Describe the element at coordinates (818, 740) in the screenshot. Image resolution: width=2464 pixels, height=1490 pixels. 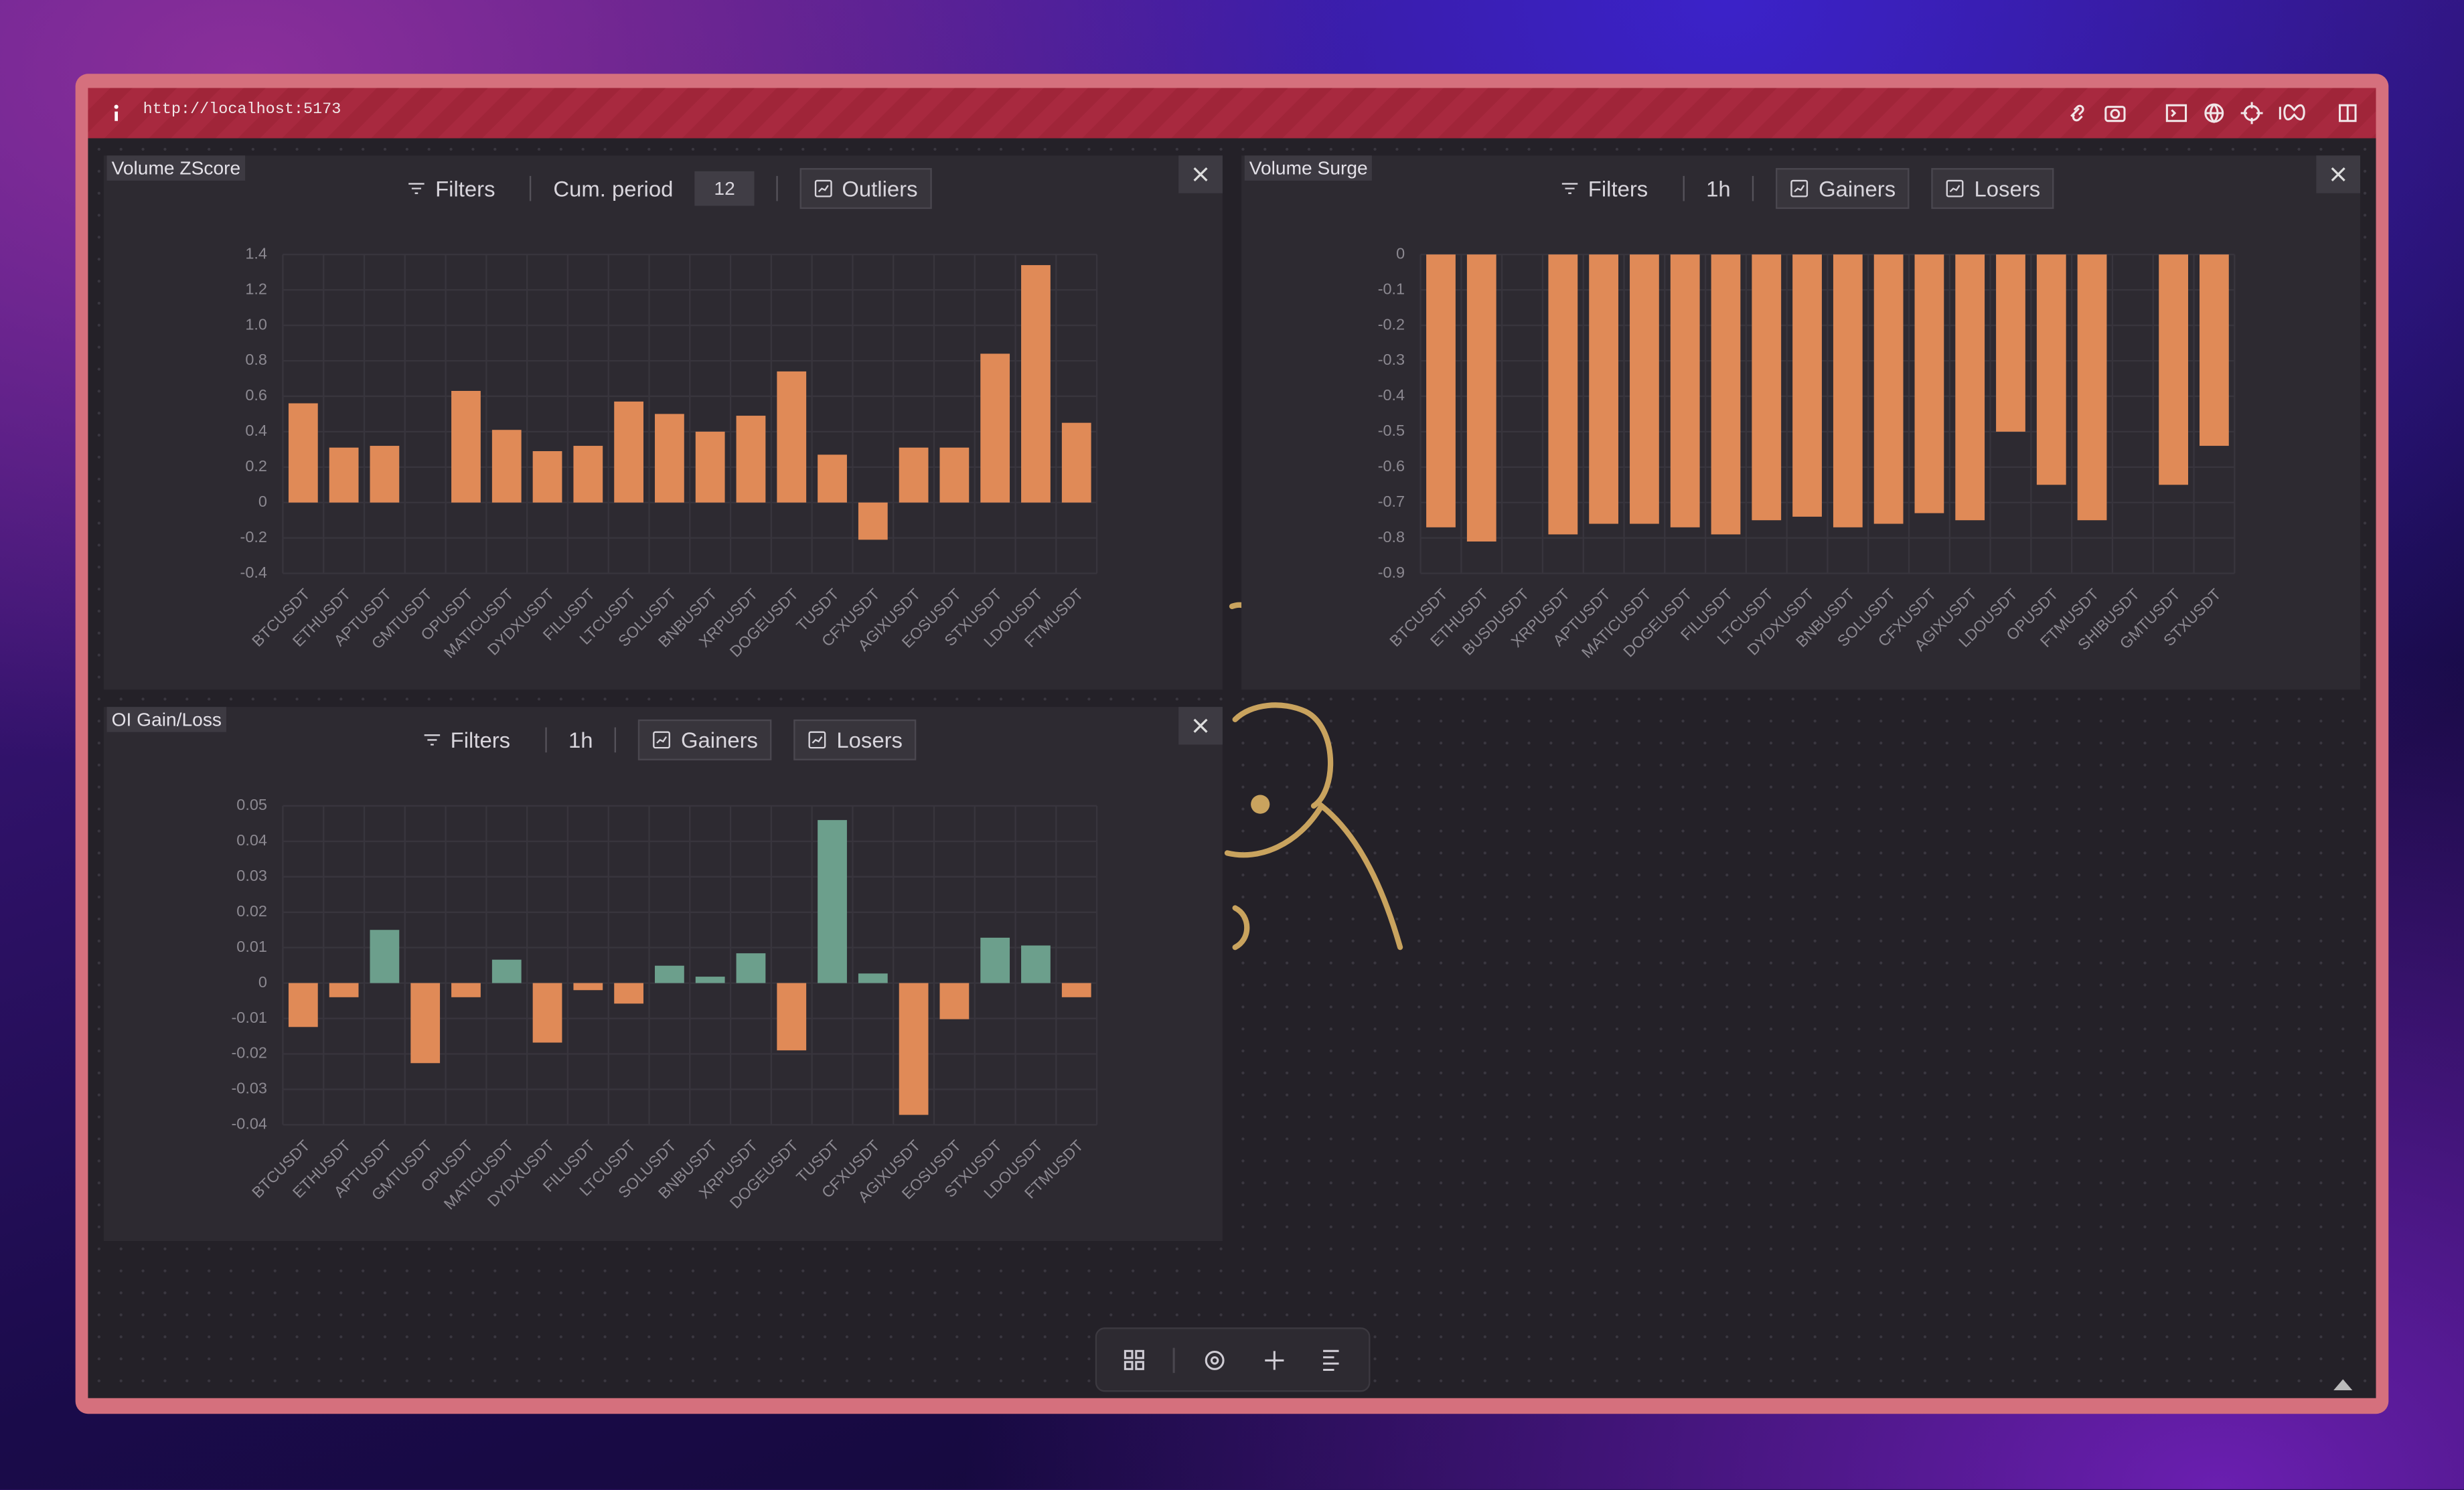
I see `chart-icon` at that location.